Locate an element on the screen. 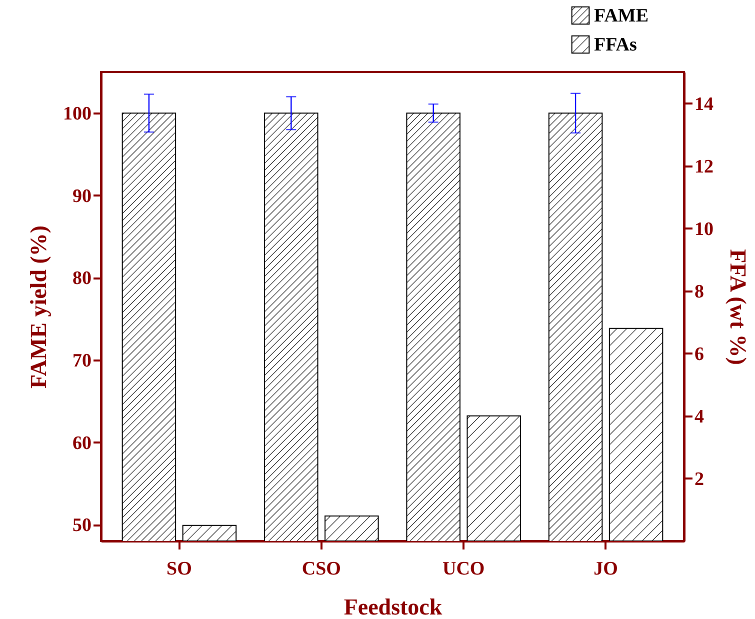 The image size is (755, 619). y-tick-label: 100 is located at coordinates (77, 114).